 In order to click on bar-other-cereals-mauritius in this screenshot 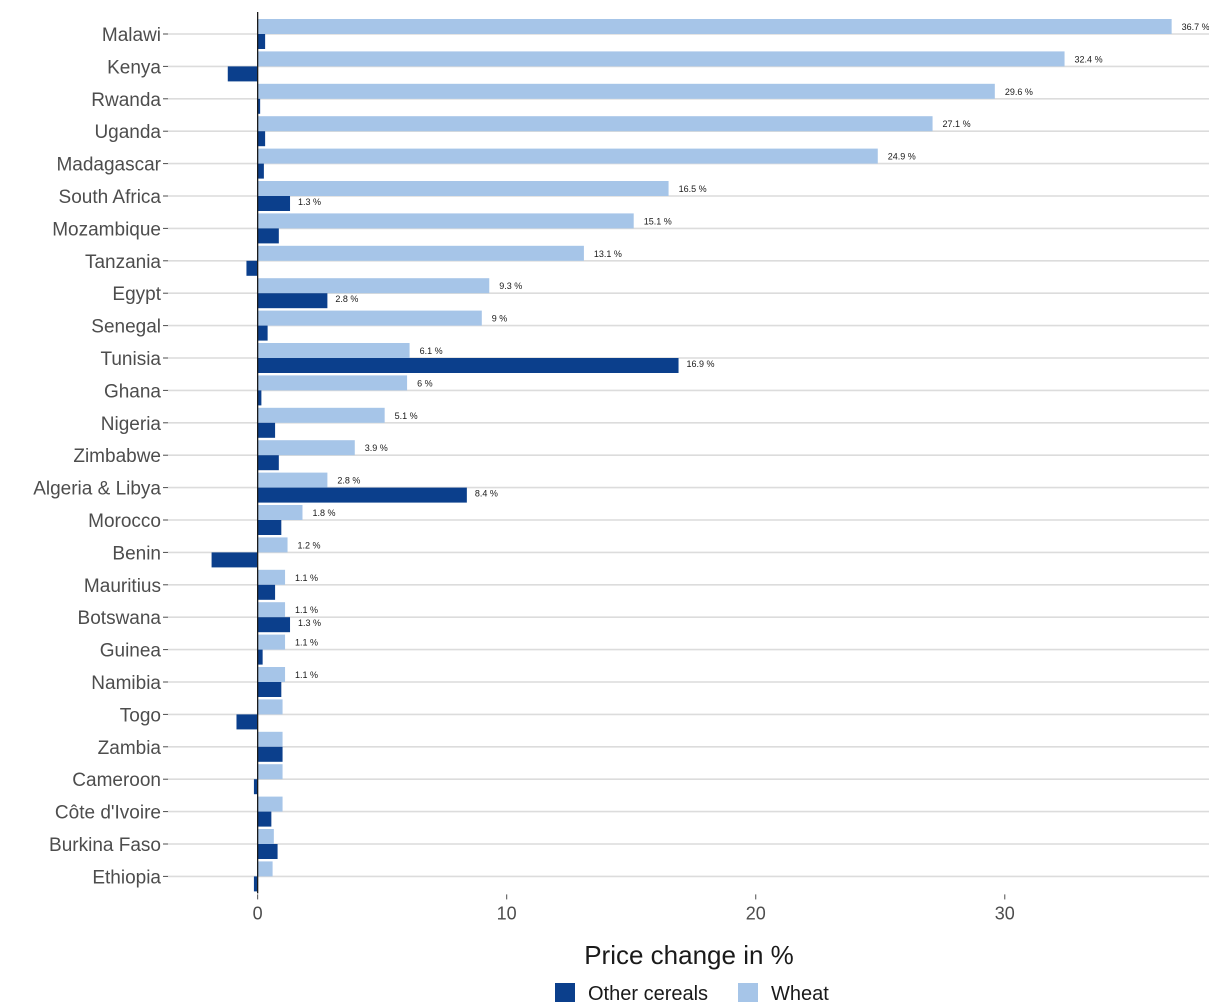, I will do `click(266, 592)`.